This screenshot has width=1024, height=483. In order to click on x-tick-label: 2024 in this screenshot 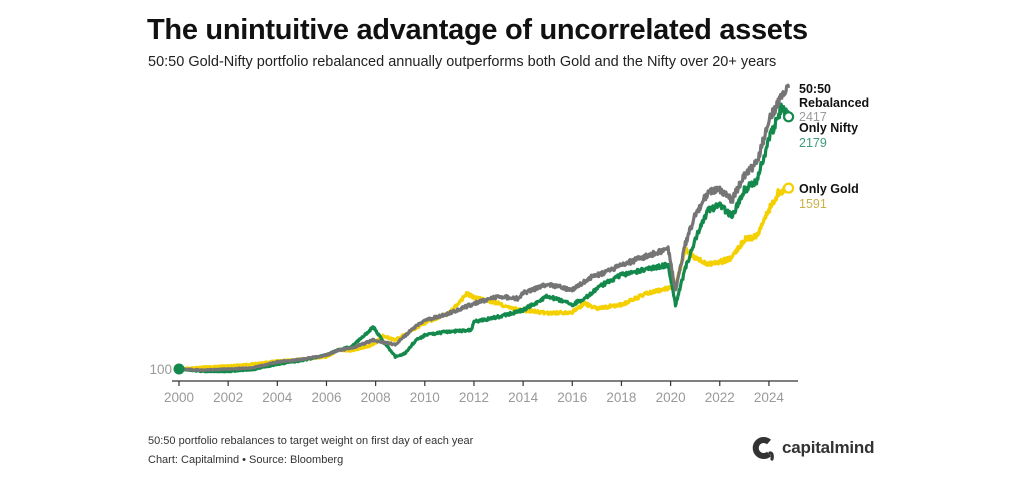, I will do `click(769, 397)`.